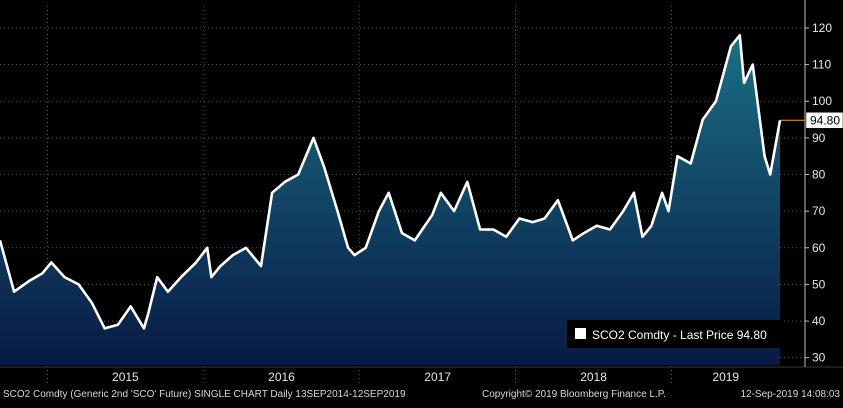  I want to click on y-tick-label: 30, so click(819, 358).